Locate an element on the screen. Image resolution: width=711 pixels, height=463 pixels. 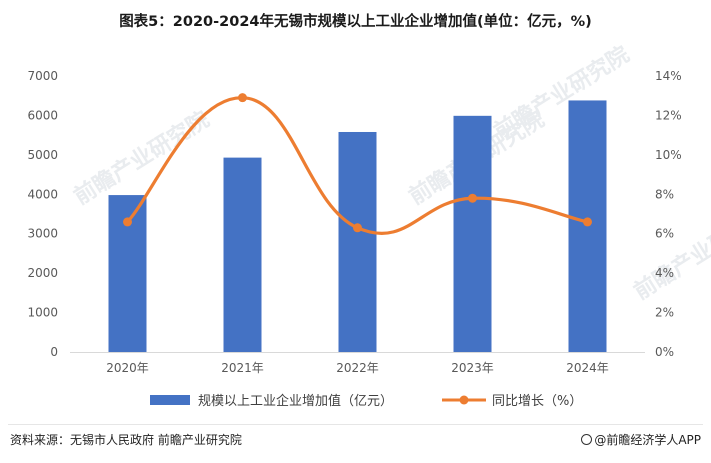
chart-title: 图表5：2020-2024年无锡市规模以上工业企业增加值(单位：亿元，%) is located at coordinates (355, 22).